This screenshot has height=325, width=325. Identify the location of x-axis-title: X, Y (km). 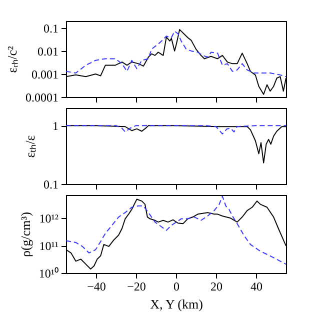
(176, 304).